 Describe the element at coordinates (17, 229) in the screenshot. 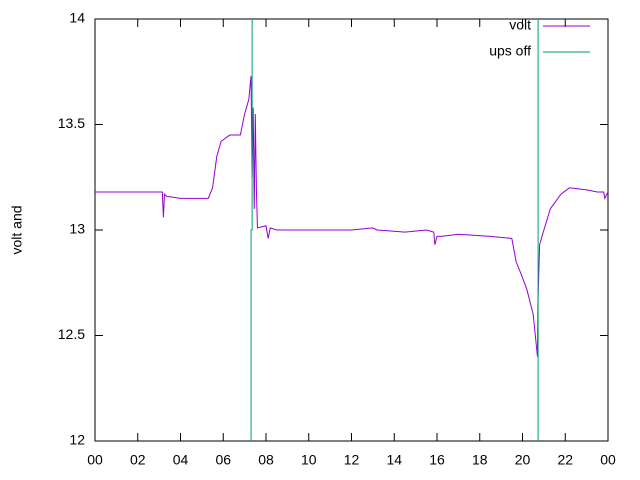

I see `y-axis-label: volt and` at that location.